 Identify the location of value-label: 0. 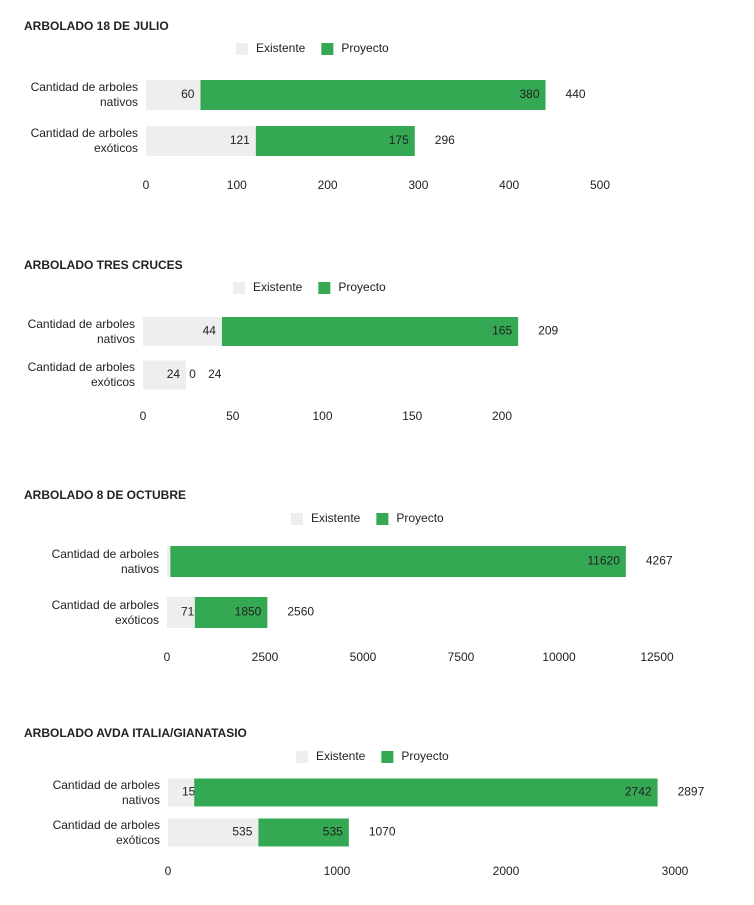
(192, 374).